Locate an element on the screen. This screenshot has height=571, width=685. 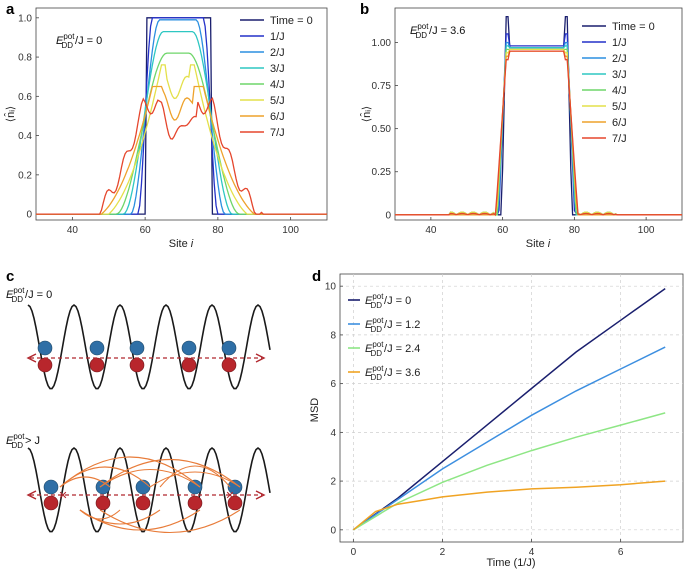
panel-a-xlabel: Site i is located at coordinates (181, 244).